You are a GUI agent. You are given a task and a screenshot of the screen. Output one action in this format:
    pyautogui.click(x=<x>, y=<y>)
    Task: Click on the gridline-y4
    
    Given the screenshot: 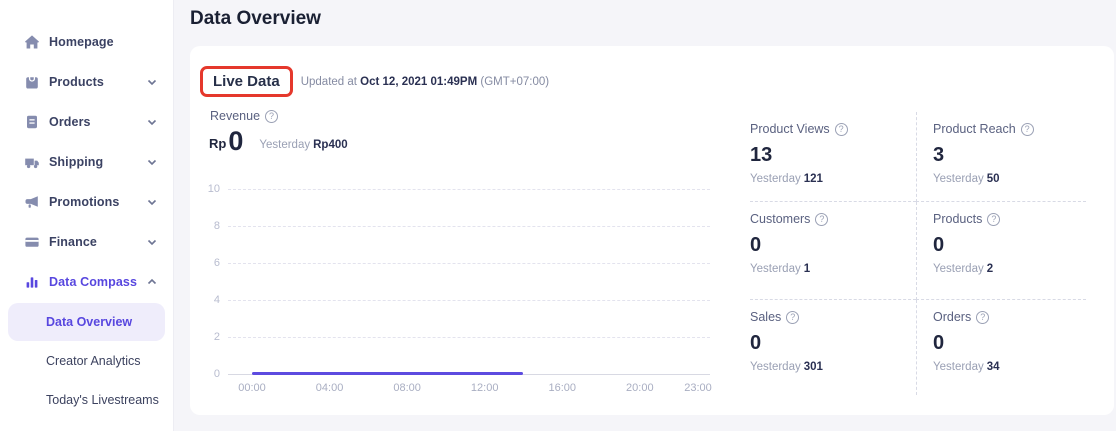 What is the action you would take?
    pyautogui.click(x=469, y=300)
    